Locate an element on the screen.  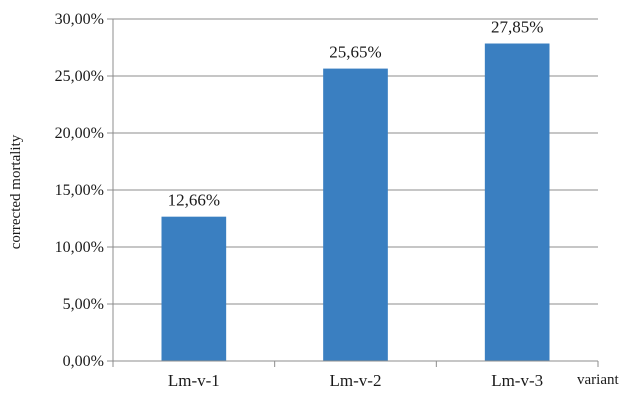
x-tick-labels: Lm-v-1 Lm-v-2 Lm-v-3 is located at coordinates (355, 375).